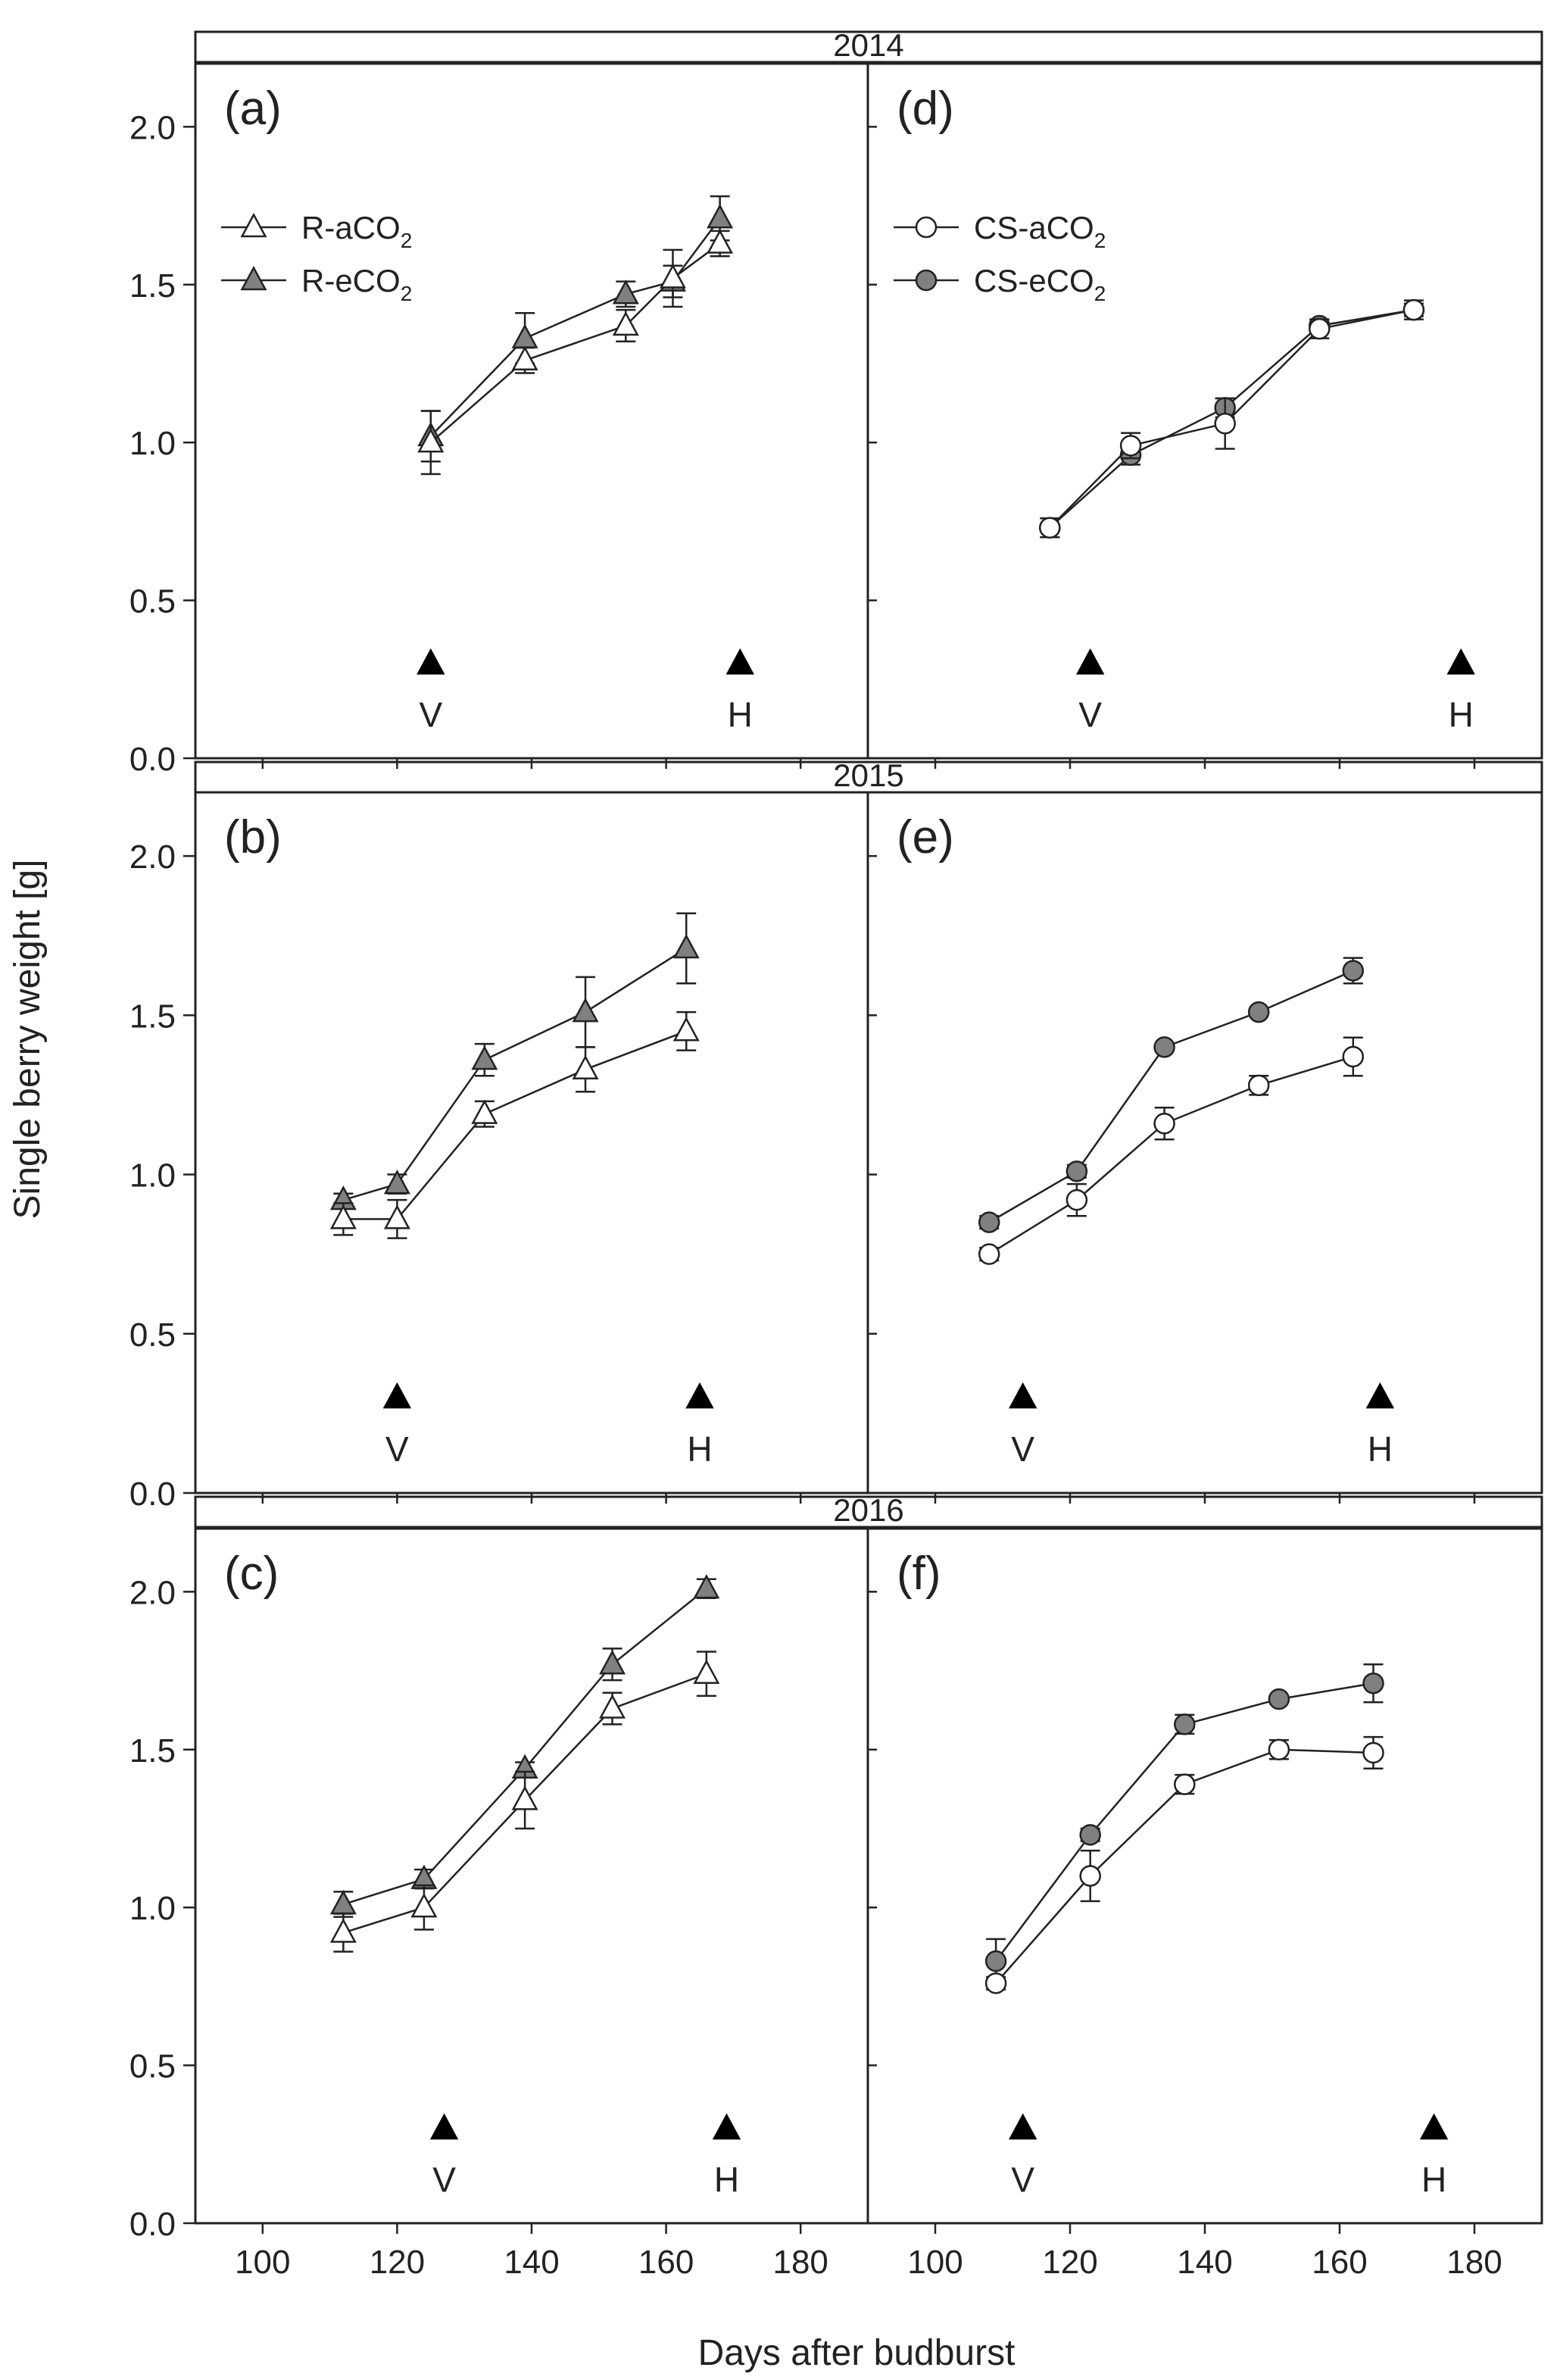 The image size is (1560, 2380). What do you see at coordinates (868, 1512) in the screenshot?
I see `year-strip-2016` at bounding box center [868, 1512].